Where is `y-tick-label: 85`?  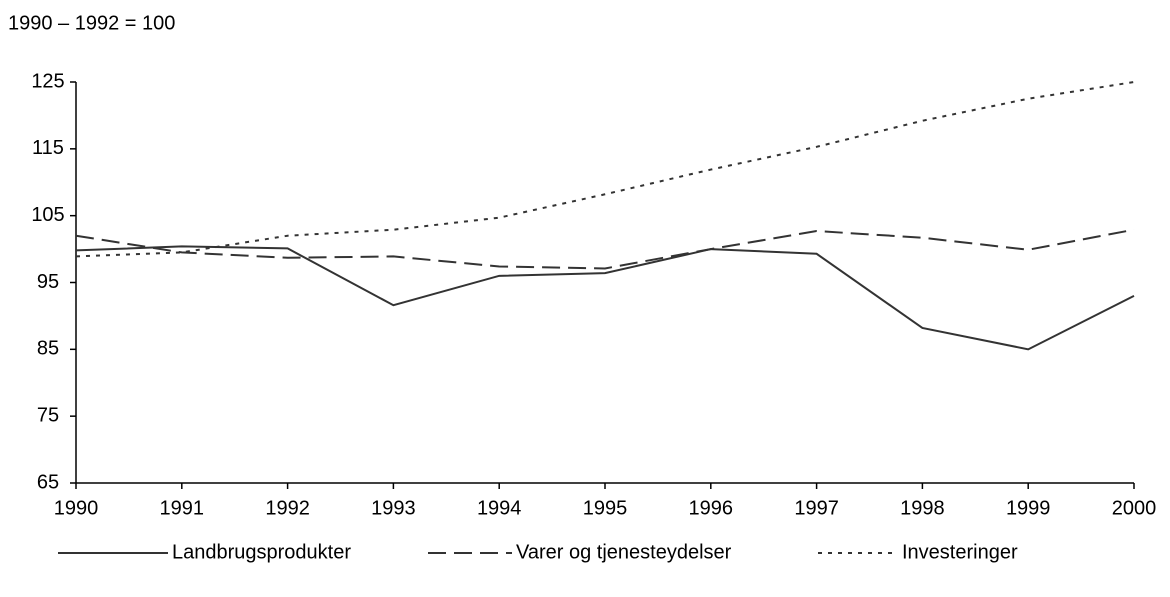
y-tick-label: 85 is located at coordinates (48, 349).